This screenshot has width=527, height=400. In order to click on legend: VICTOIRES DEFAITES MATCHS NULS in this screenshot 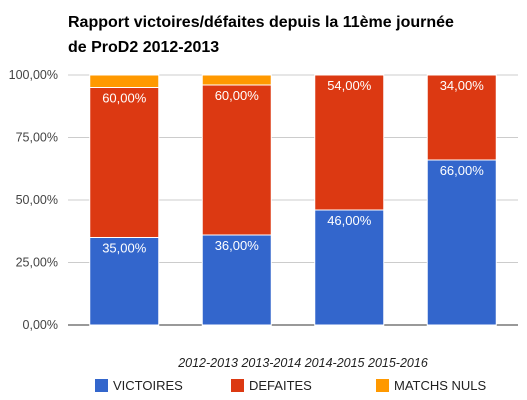, I will do `click(291, 385)`.